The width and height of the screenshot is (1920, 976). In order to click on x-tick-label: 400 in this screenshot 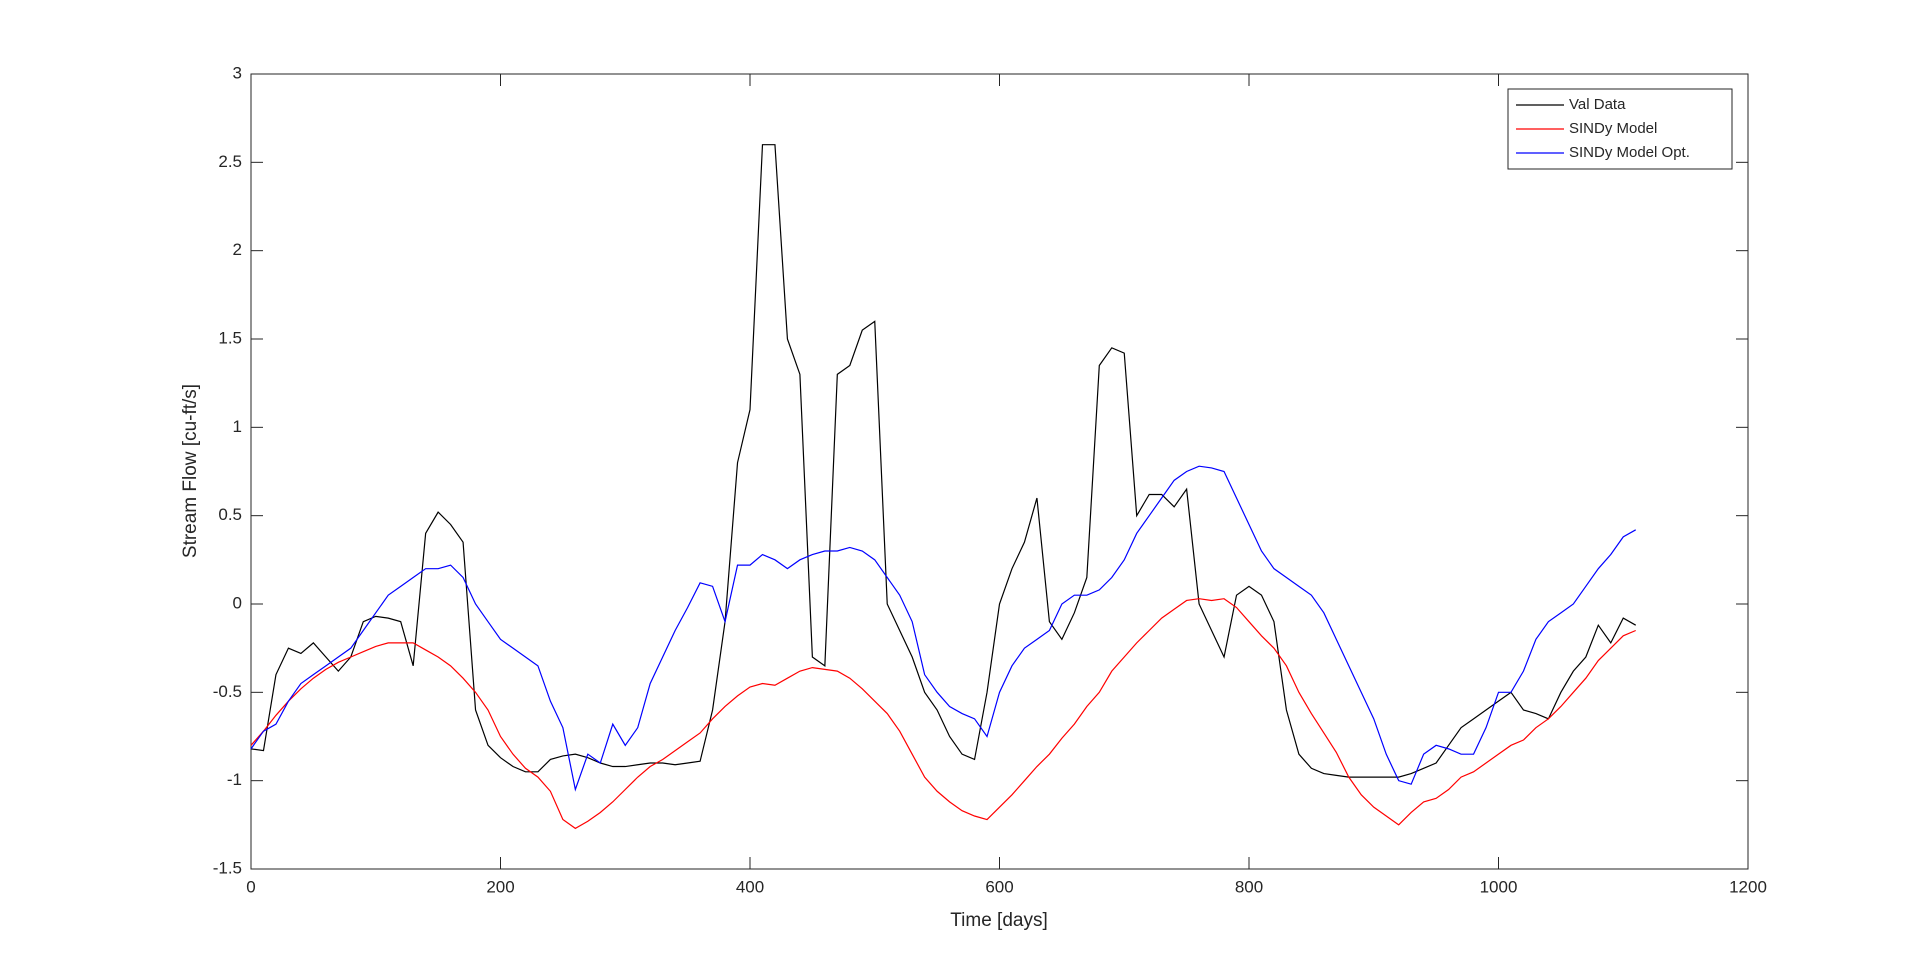, I will do `click(750, 886)`.